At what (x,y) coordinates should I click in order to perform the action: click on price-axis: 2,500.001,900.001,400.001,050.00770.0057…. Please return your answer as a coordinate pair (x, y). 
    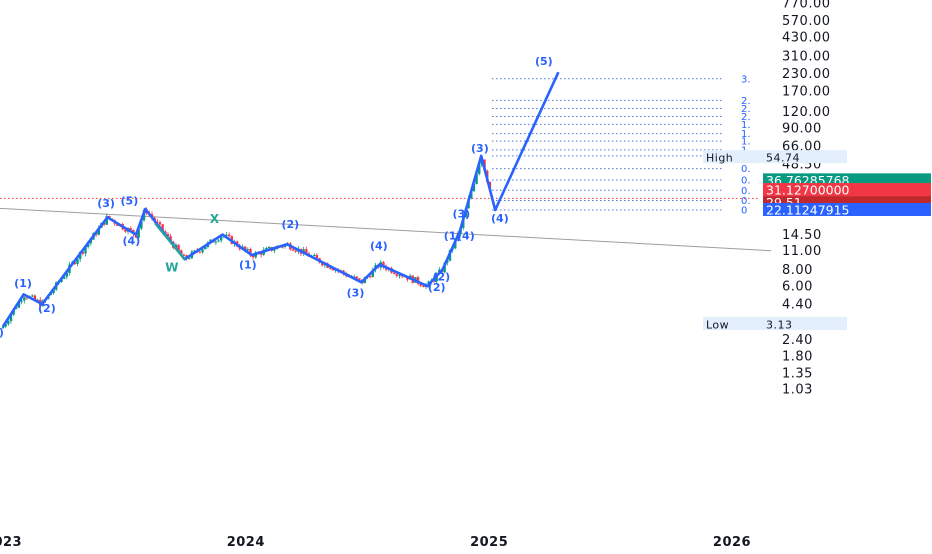
    Looking at the image, I should click on (813, 198).